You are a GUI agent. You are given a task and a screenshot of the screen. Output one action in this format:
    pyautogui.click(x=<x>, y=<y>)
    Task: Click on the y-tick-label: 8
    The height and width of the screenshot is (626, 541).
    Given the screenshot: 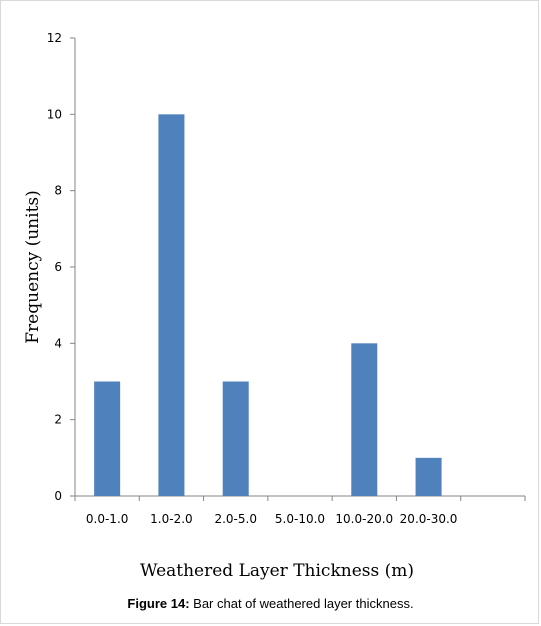 What is the action you would take?
    pyautogui.click(x=58, y=191)
    